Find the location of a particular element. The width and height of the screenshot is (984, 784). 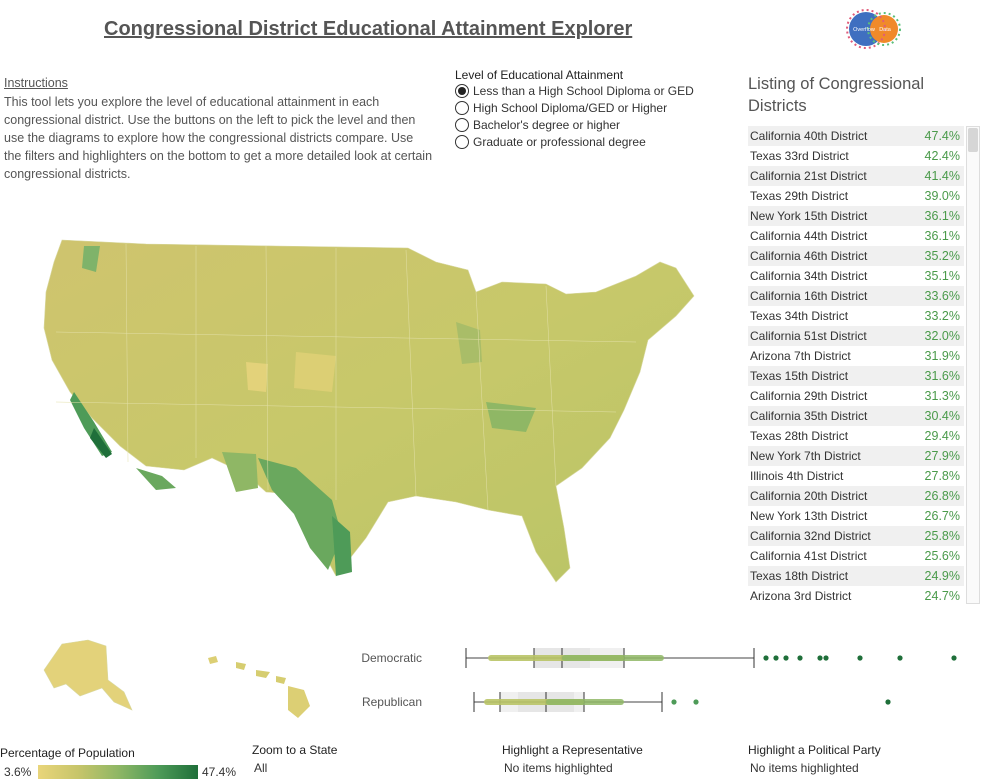

district-row: Texas 15th District 31.6% is located at coordinates (856, 376).